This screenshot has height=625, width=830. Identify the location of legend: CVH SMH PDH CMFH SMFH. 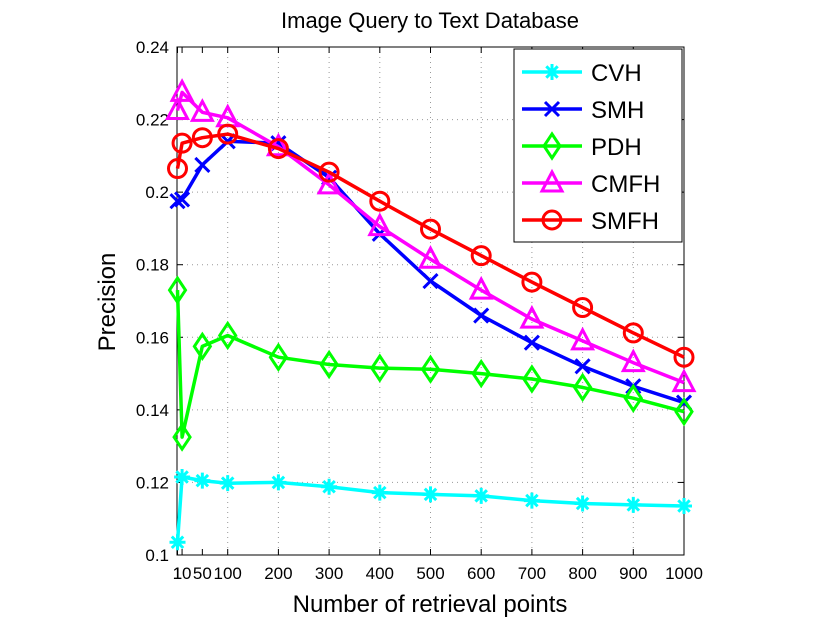
(598, 145).